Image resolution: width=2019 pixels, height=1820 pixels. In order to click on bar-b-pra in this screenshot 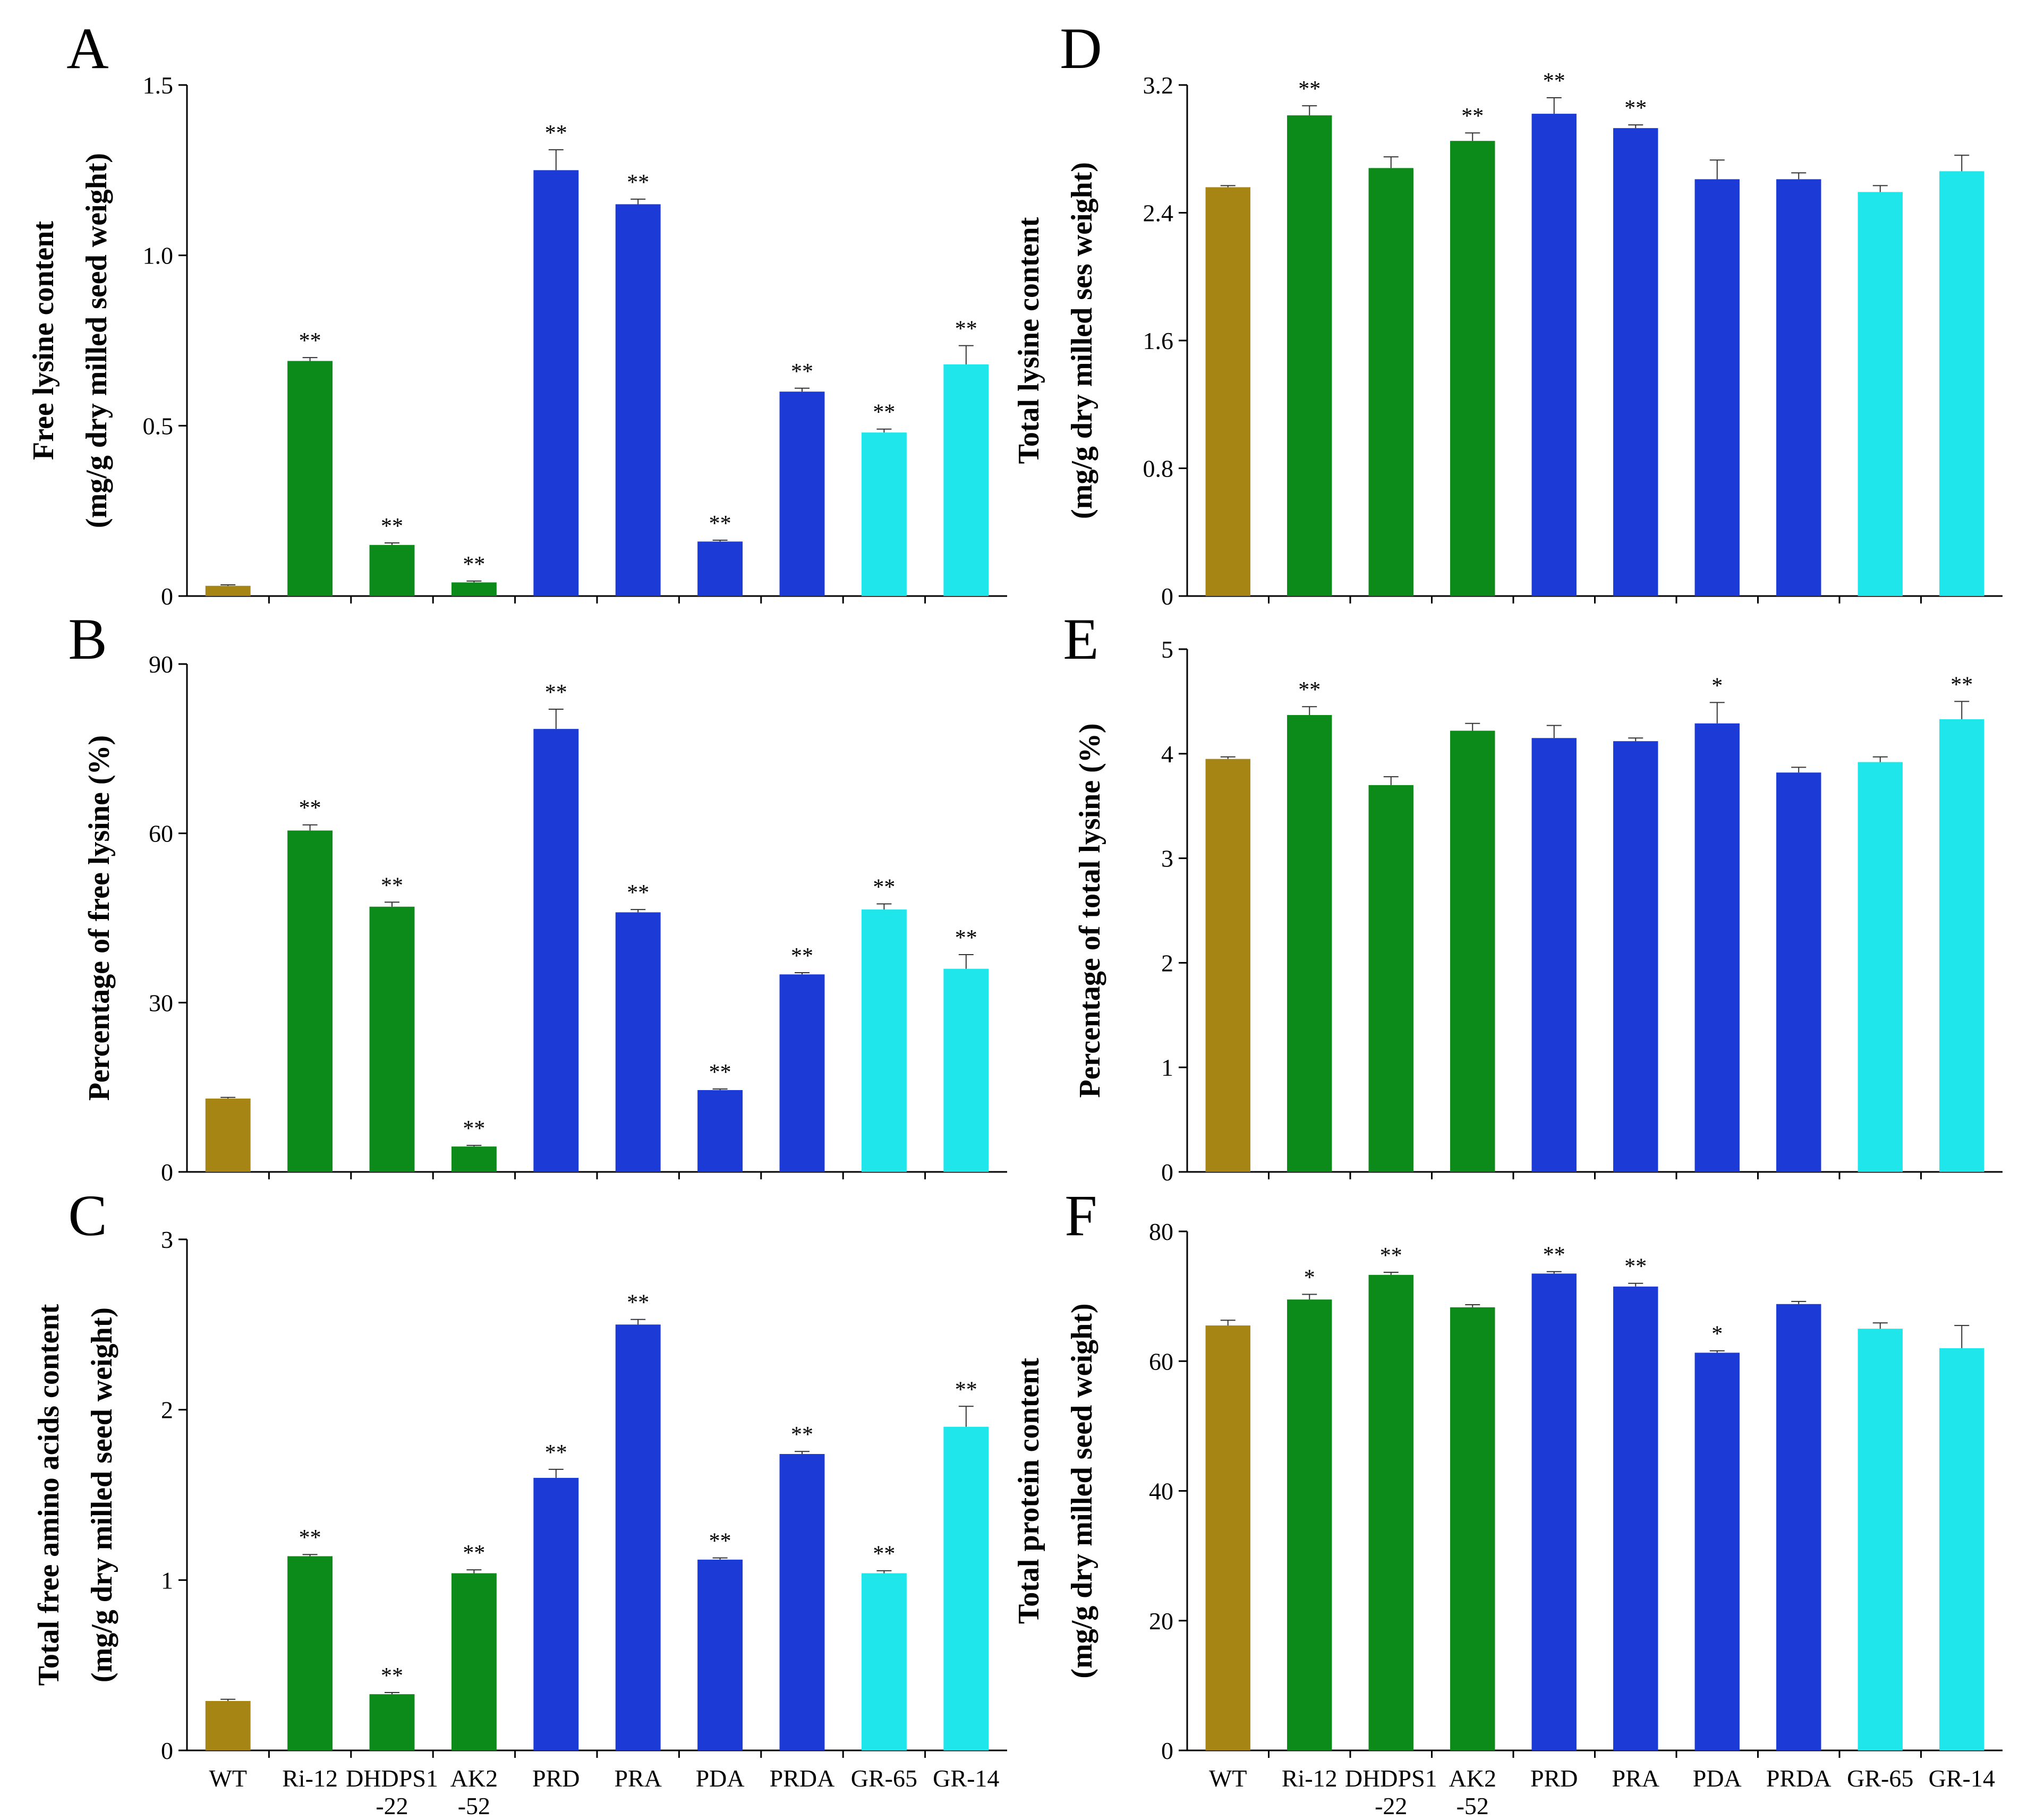, I will do `click(638, 1042)`.